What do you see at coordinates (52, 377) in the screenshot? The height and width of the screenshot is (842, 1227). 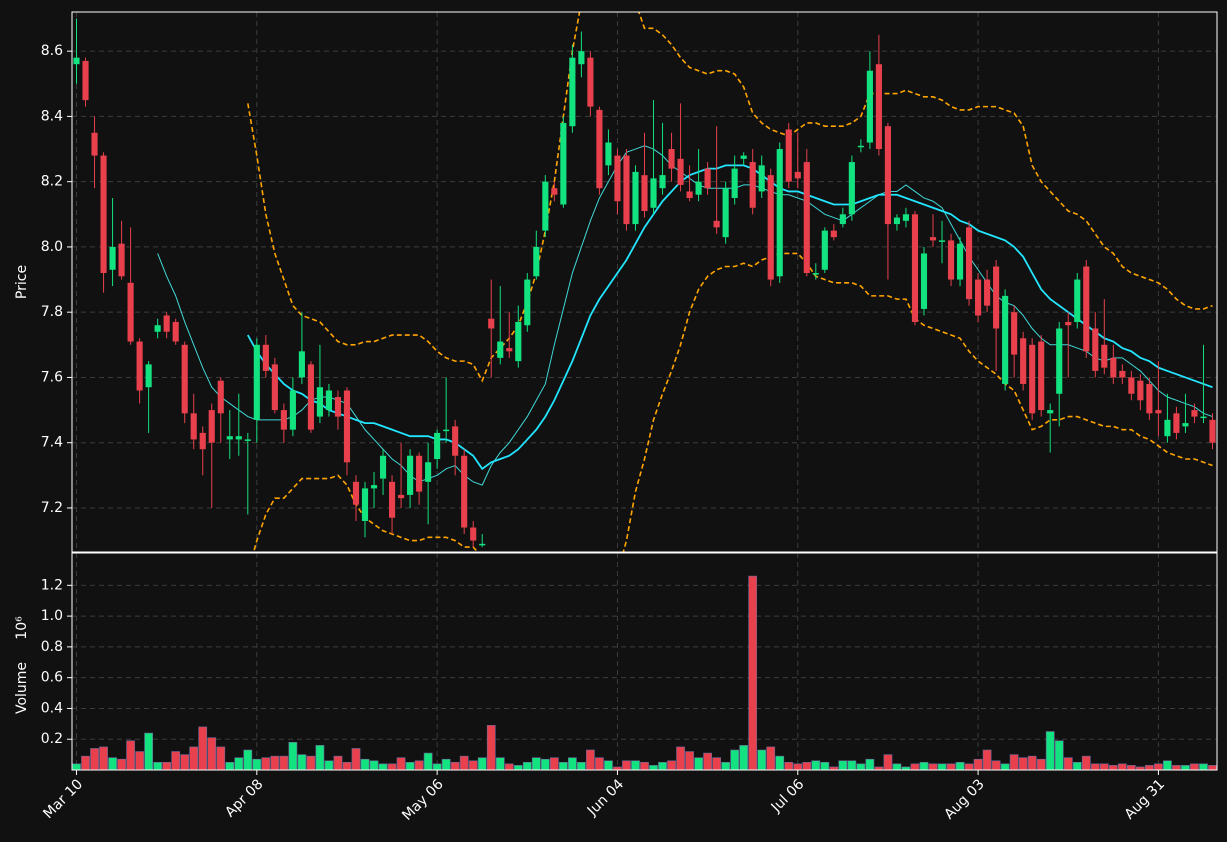 I see `y-tick-label: 7.6` at bounding box center [52, 377].